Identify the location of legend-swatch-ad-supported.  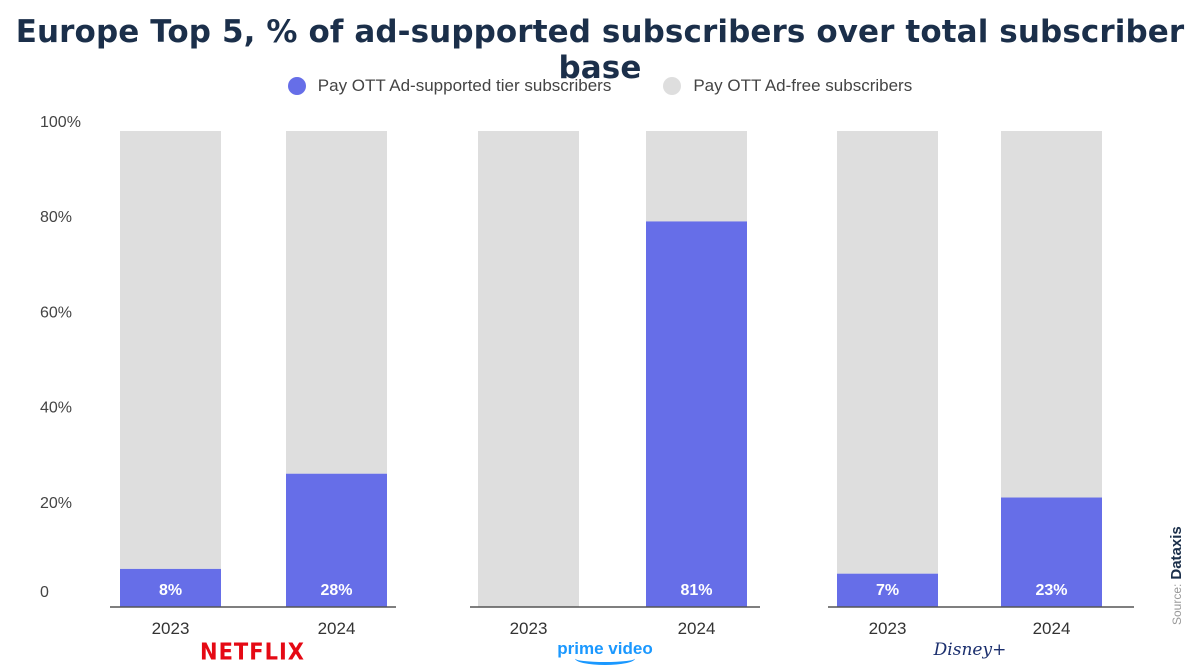
(296, 86).